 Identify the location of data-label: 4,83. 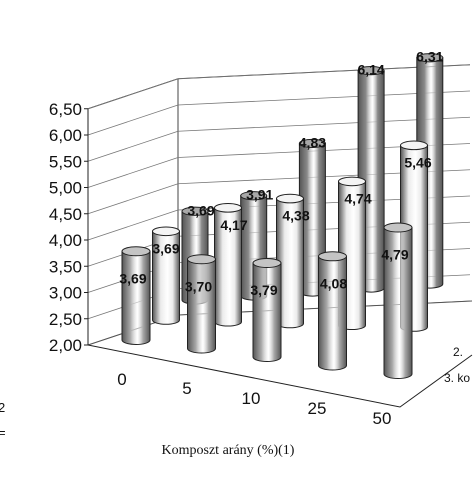
(312, 142).